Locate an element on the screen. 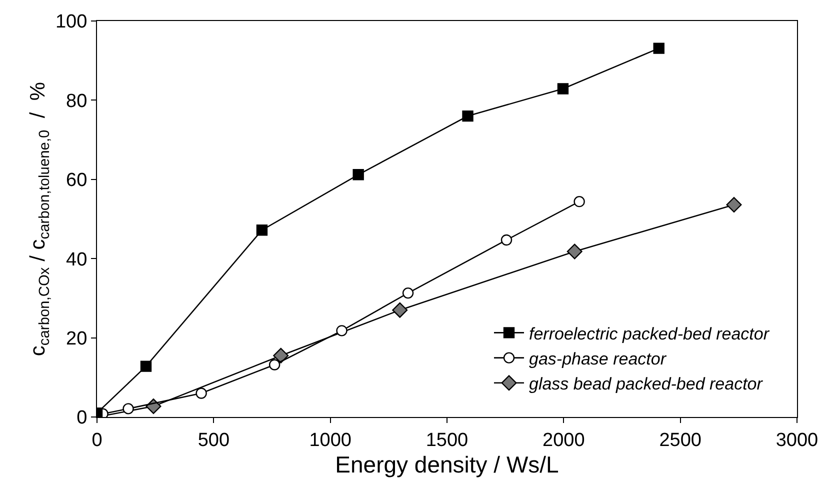  x-tick-label: 3000 is located at coordinates (797, 440).